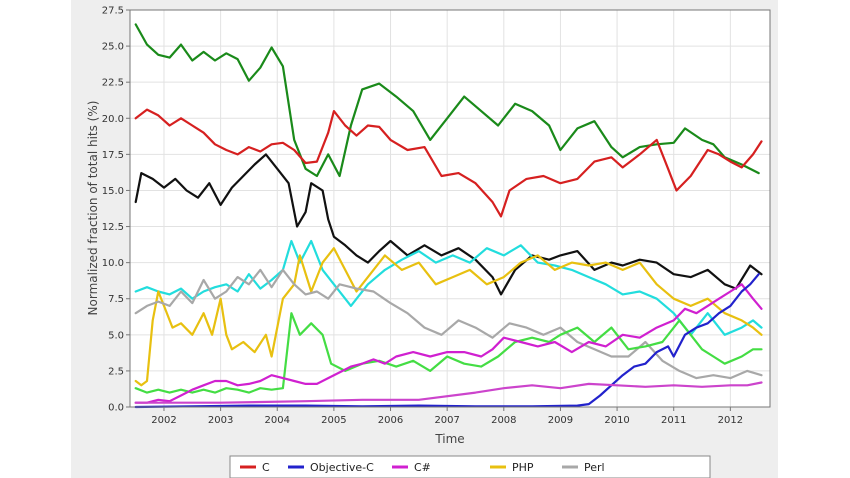 The height and width of the screenshot is (478, 850). Describe the element at coordinates (560, 420) in the screenshot. I see `x-tick-label: 2009` at that location.